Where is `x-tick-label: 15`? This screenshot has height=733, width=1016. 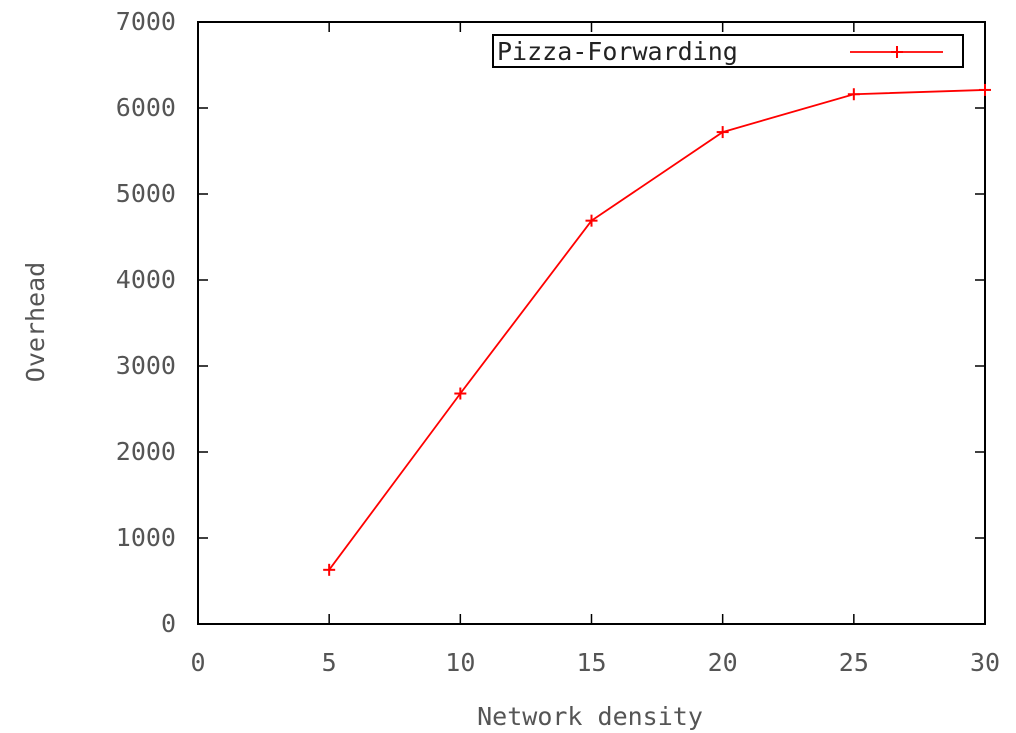
x-tick-label: 15 is located at coordinates (591, 662).